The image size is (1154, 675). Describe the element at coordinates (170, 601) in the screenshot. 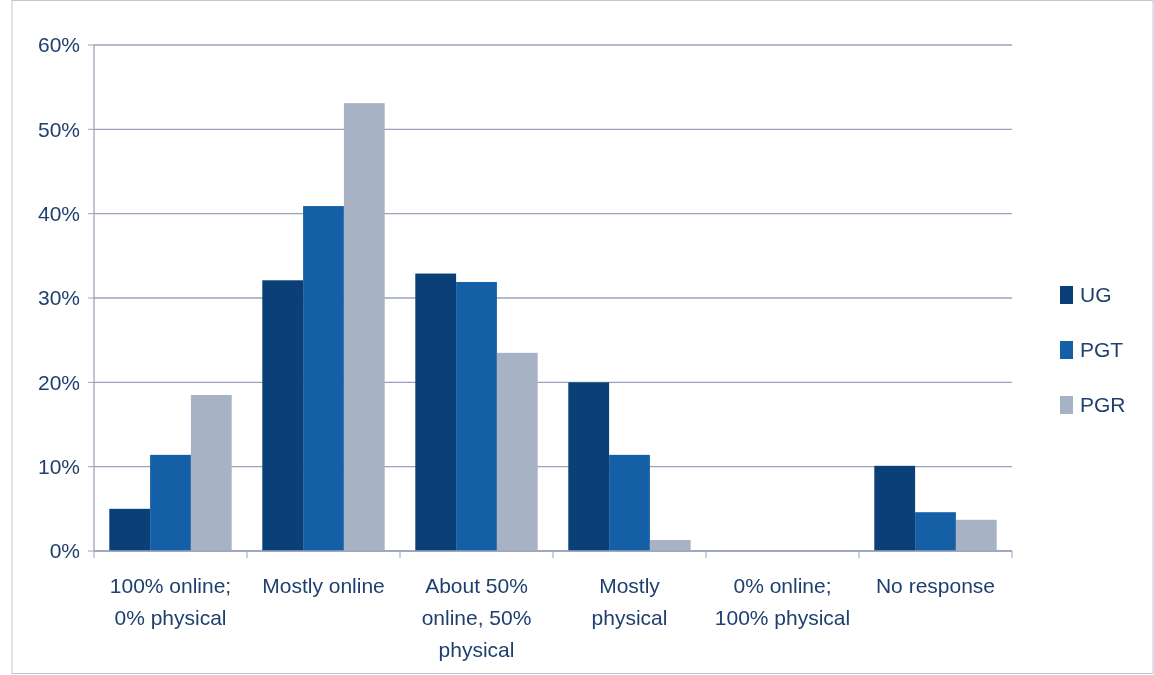

I see `x-tick-label: 100% online; 0% physical` at that location.